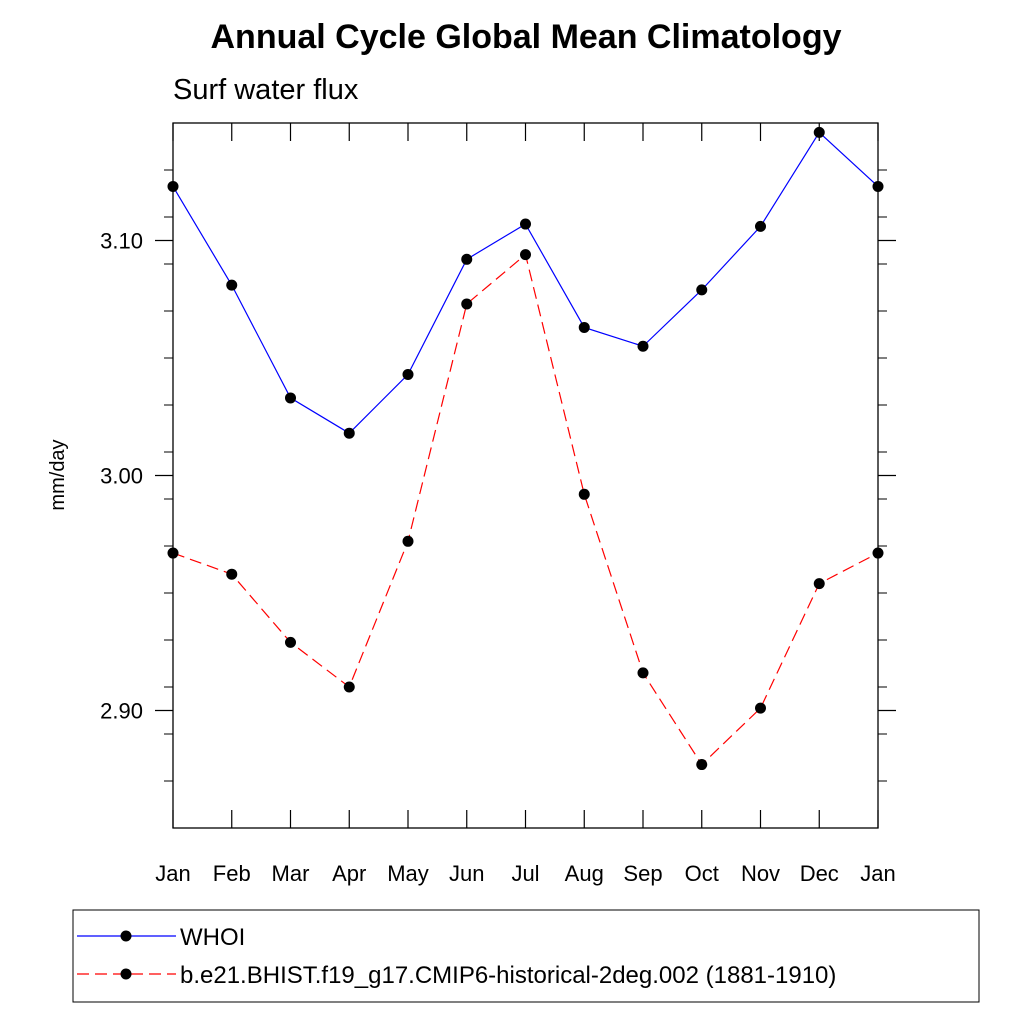  Describe the element at coordinates (121, 711) in the screenshot. I see `y-tick-label: 2.90` at that location.